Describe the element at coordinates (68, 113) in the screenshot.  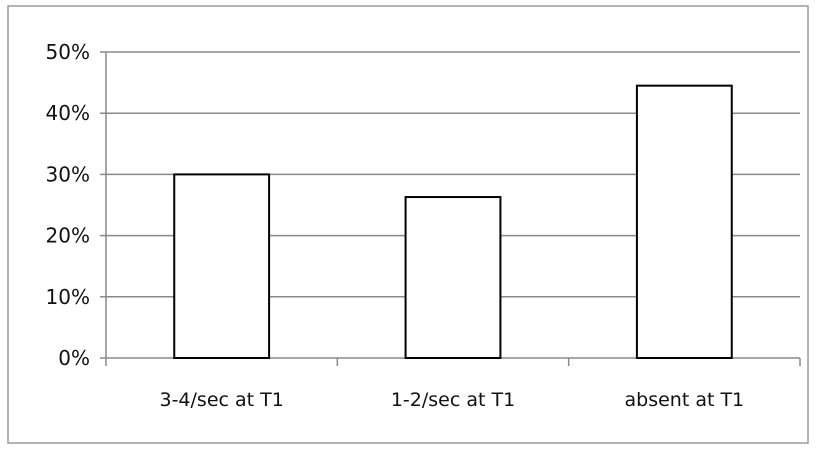
I see `y-tick-label: 40%` at that location.